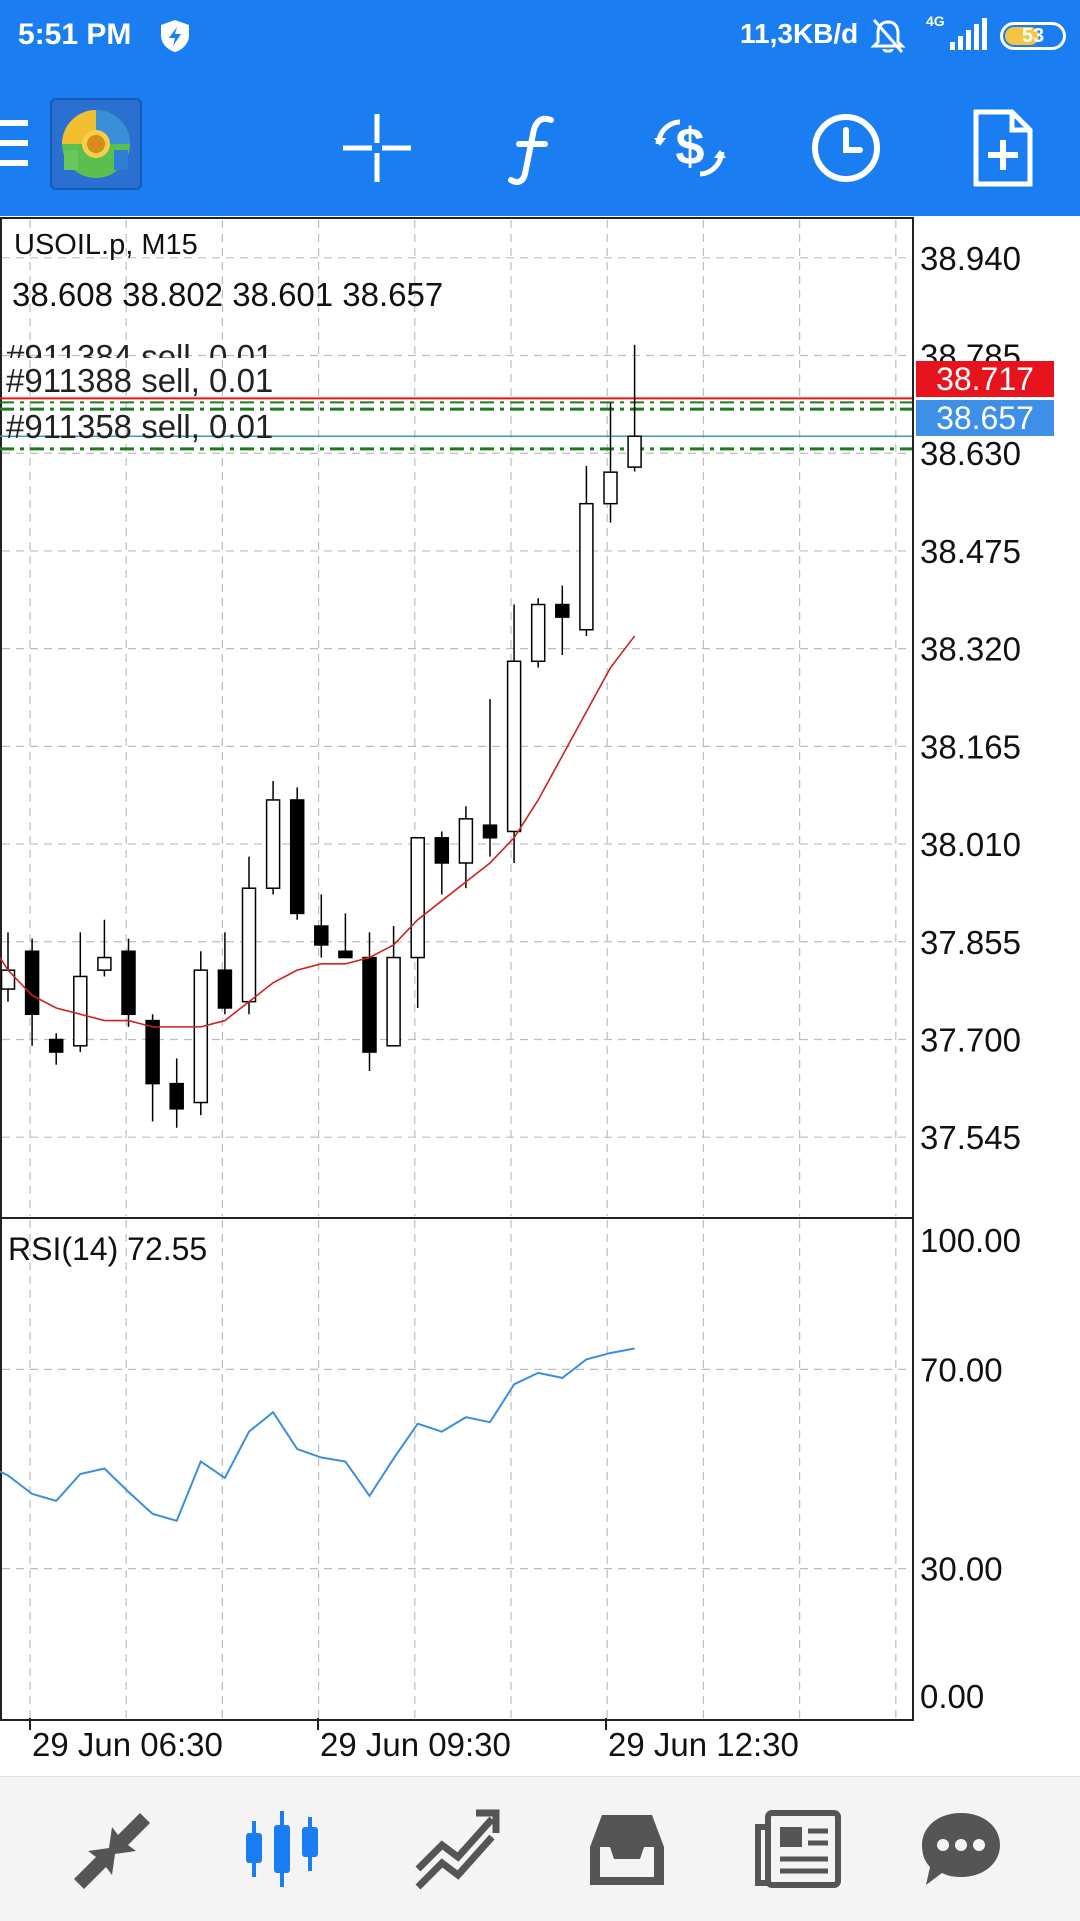 This screenshot has width=1080, height=1921. I want to click on battery-percent: 53, so click(1033, 36).